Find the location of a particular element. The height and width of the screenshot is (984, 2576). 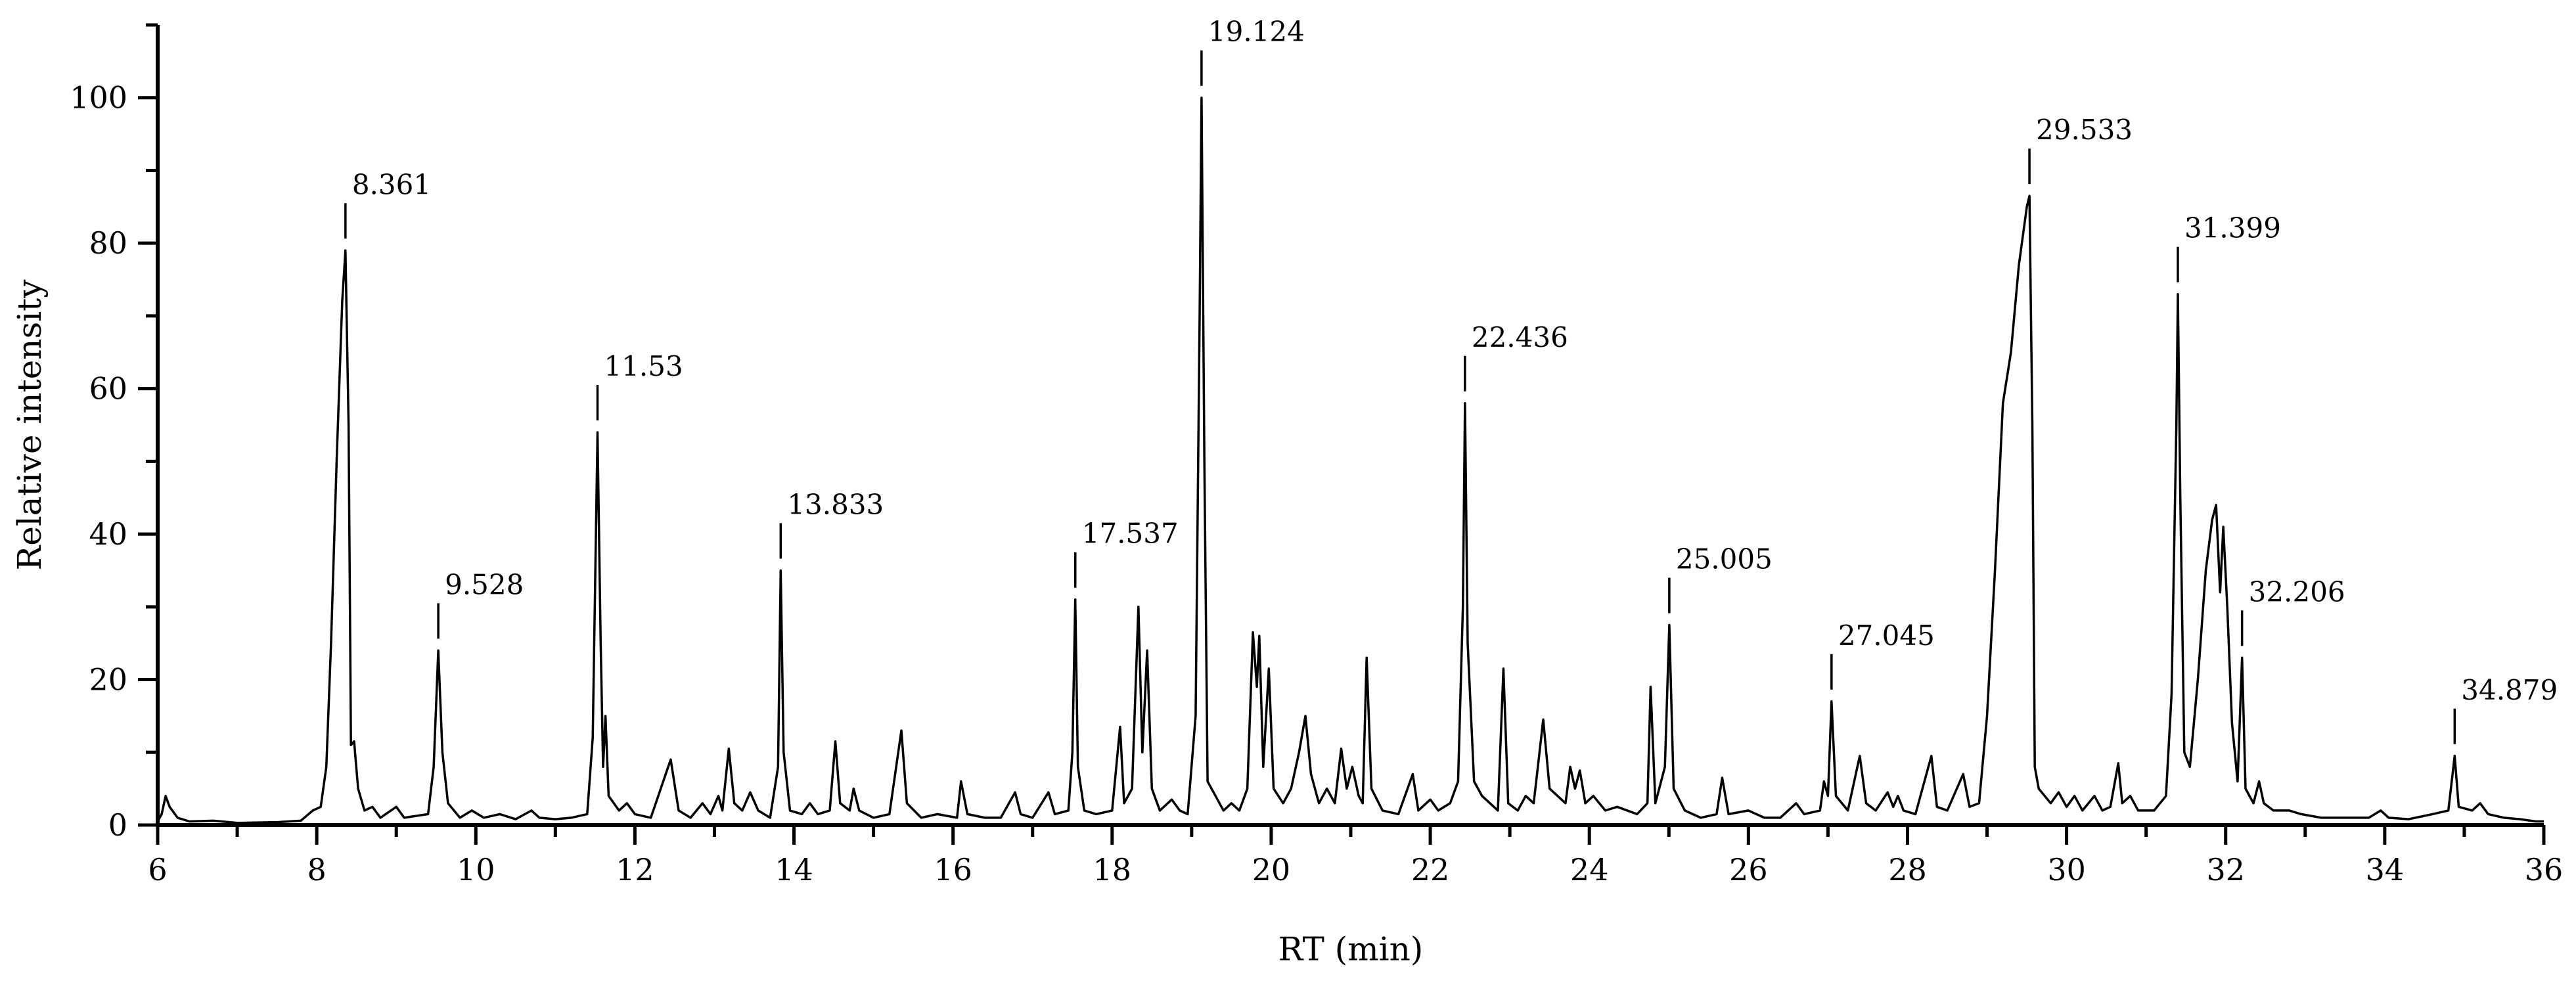

peak-label: 11.53 is located at coordinates (643, 366).